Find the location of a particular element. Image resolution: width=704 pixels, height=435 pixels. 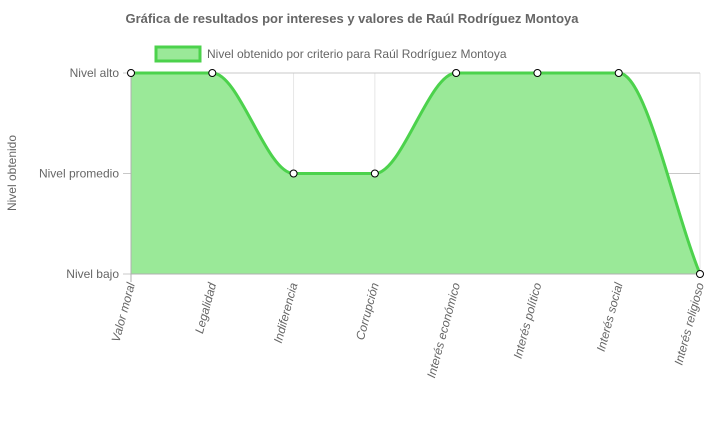

x-tick-label: Interés económico is located at coordinates (443, 330).